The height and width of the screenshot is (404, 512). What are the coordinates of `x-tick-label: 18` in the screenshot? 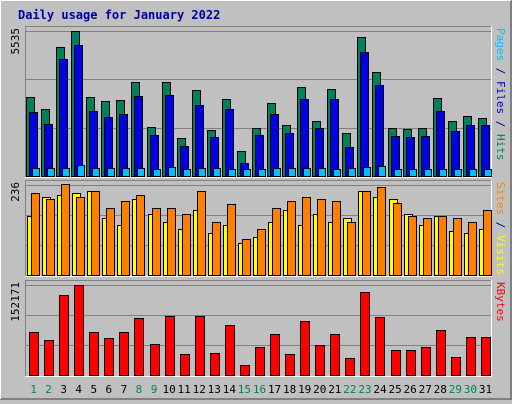 It's located at (289, 389).